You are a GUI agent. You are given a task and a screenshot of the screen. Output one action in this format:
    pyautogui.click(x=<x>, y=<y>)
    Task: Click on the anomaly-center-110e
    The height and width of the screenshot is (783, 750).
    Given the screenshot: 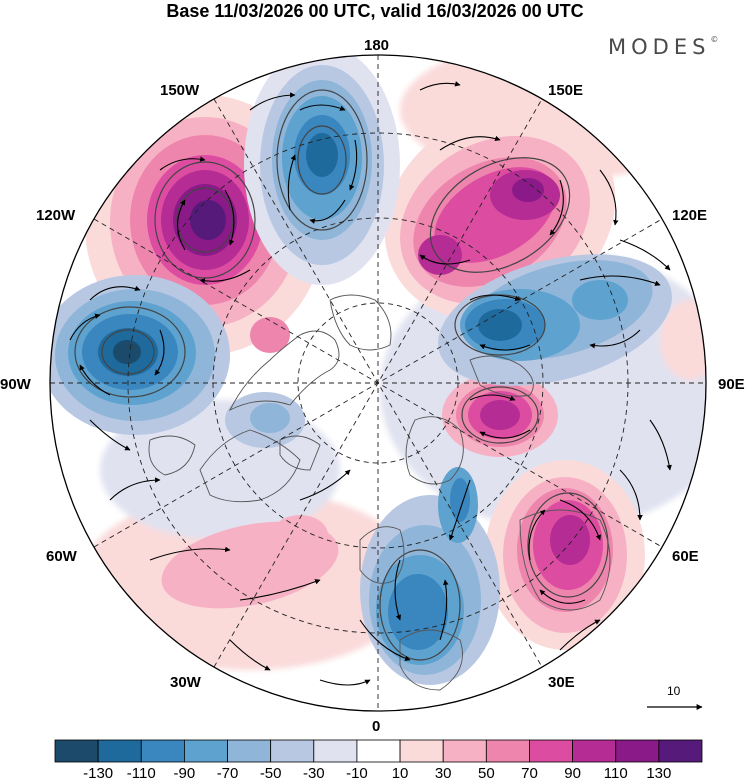 What is the action you would take?
    pyautogui.click(x=555, y=320)
    